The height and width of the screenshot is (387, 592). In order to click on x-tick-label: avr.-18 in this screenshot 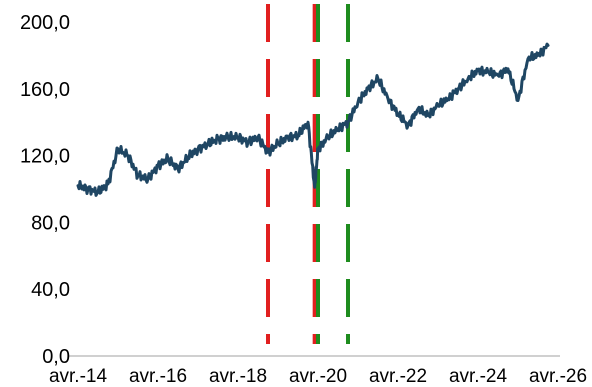, I will do `click(238, 376)`.